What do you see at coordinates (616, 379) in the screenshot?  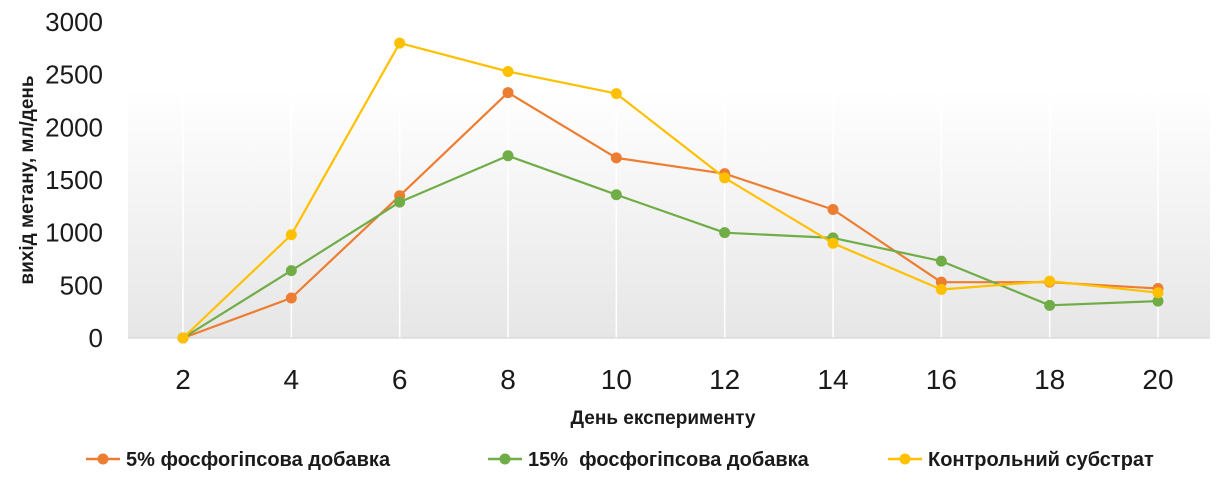 I see `x-tick-label-10: 10` at bounding box center [616, 379].